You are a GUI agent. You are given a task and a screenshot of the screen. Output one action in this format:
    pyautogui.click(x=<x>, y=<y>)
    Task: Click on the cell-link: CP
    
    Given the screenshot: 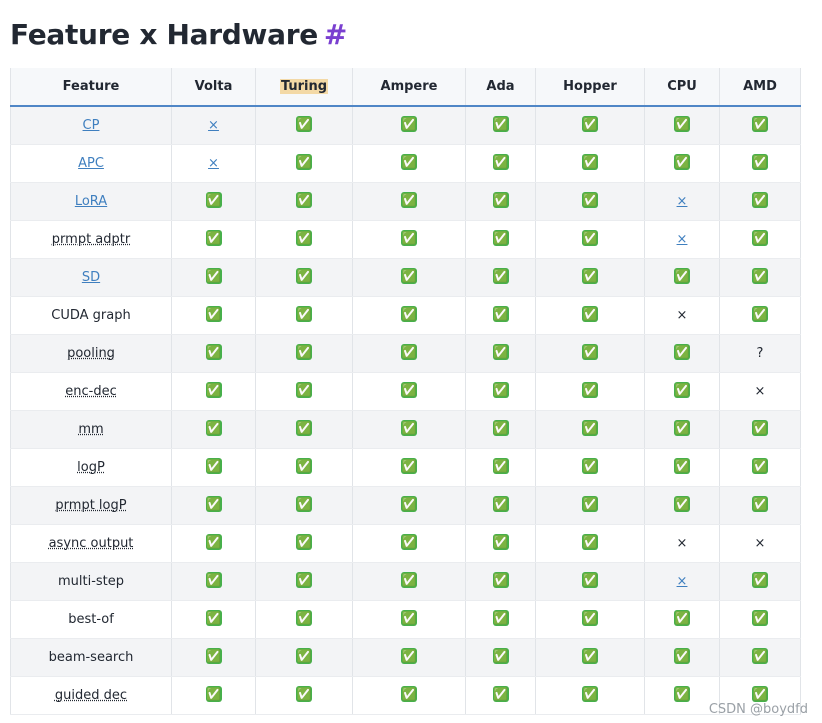 What is the action you would take?
    pyautogui.click(x=91, y=125)
    